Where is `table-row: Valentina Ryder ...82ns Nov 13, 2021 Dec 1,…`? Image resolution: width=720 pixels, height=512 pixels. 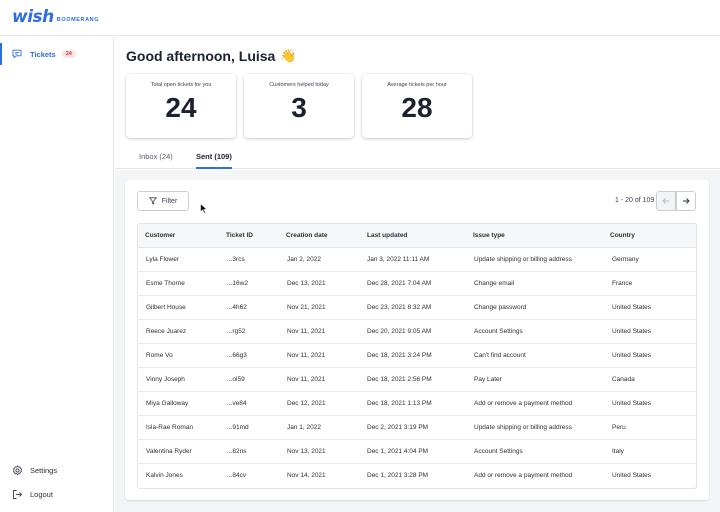 table-row: Valentina Ryder ...82ns Nov 13, 2021 Dec 1,… is located at coordinates (417, 452).